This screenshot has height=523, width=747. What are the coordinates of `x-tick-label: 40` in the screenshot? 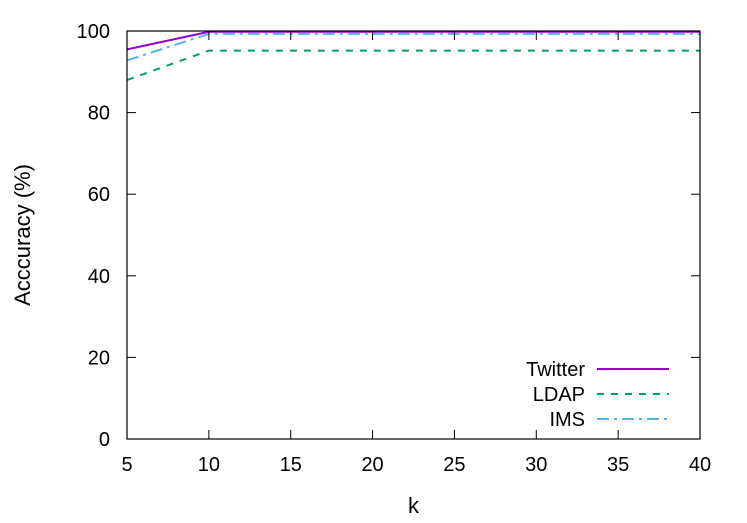 It's located at (700, 465).